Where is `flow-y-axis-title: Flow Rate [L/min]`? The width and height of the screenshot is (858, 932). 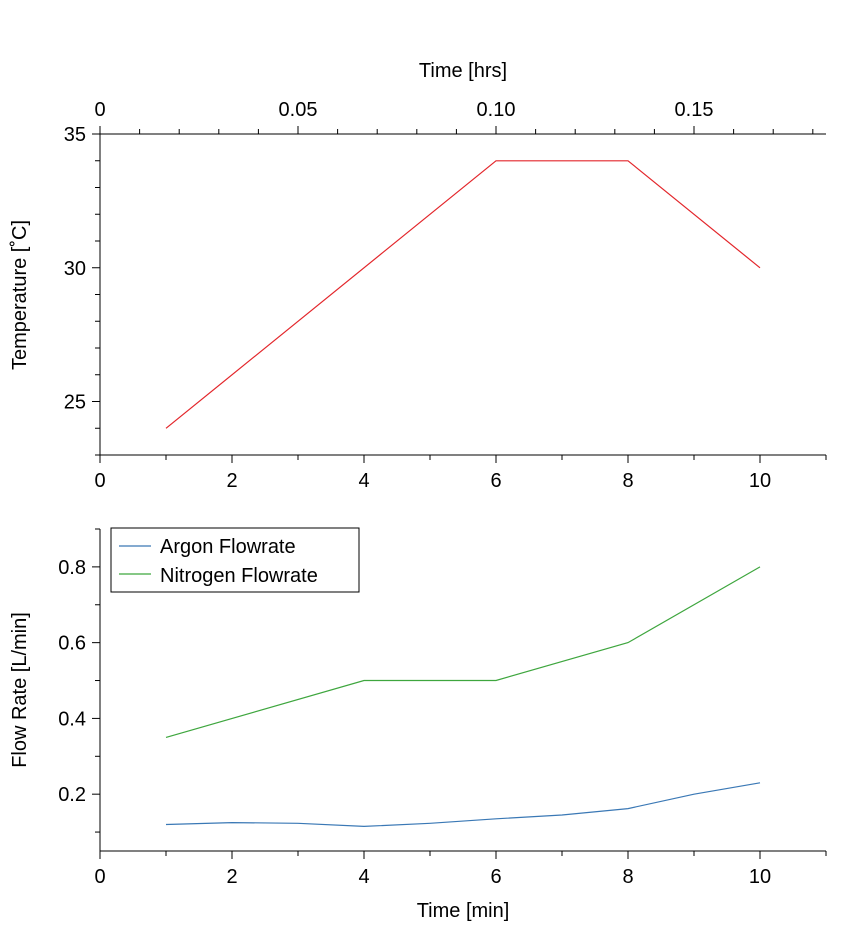 flow-y-axis-title: Flow Rate [L/min] is located at coordinates (20, 690).